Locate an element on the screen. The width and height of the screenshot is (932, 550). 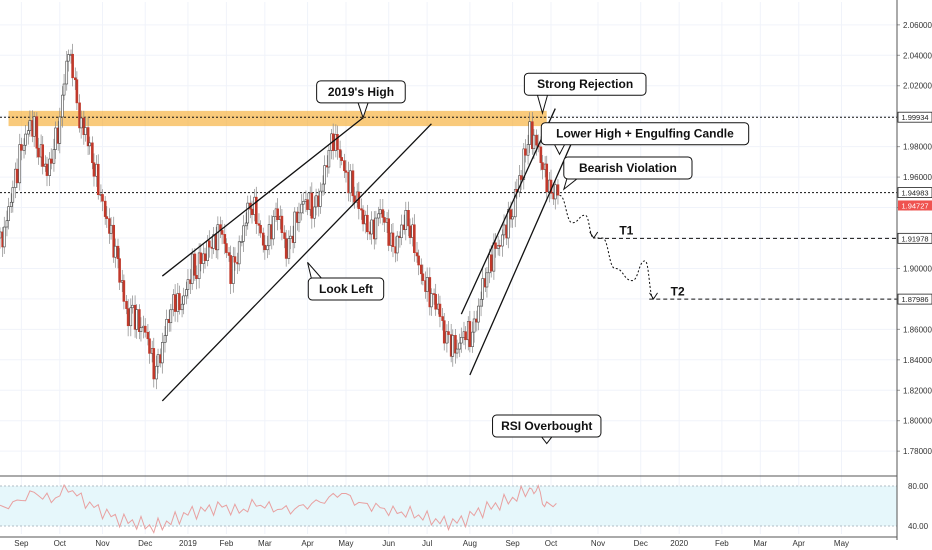
callout-label: Lower High + Engulfing Candle is located at coordinates (645, 134).